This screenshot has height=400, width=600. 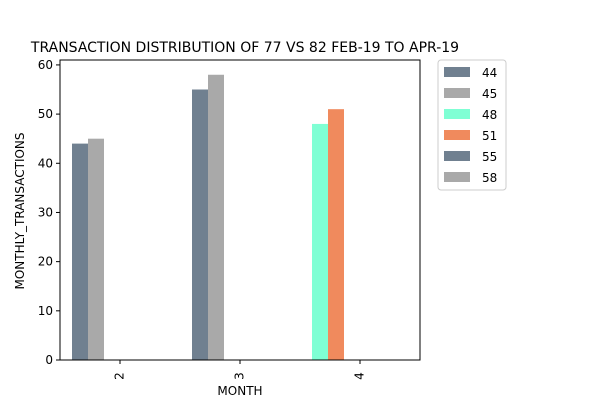 I want to click on legend-label: 44, so click(x=489, y=73).